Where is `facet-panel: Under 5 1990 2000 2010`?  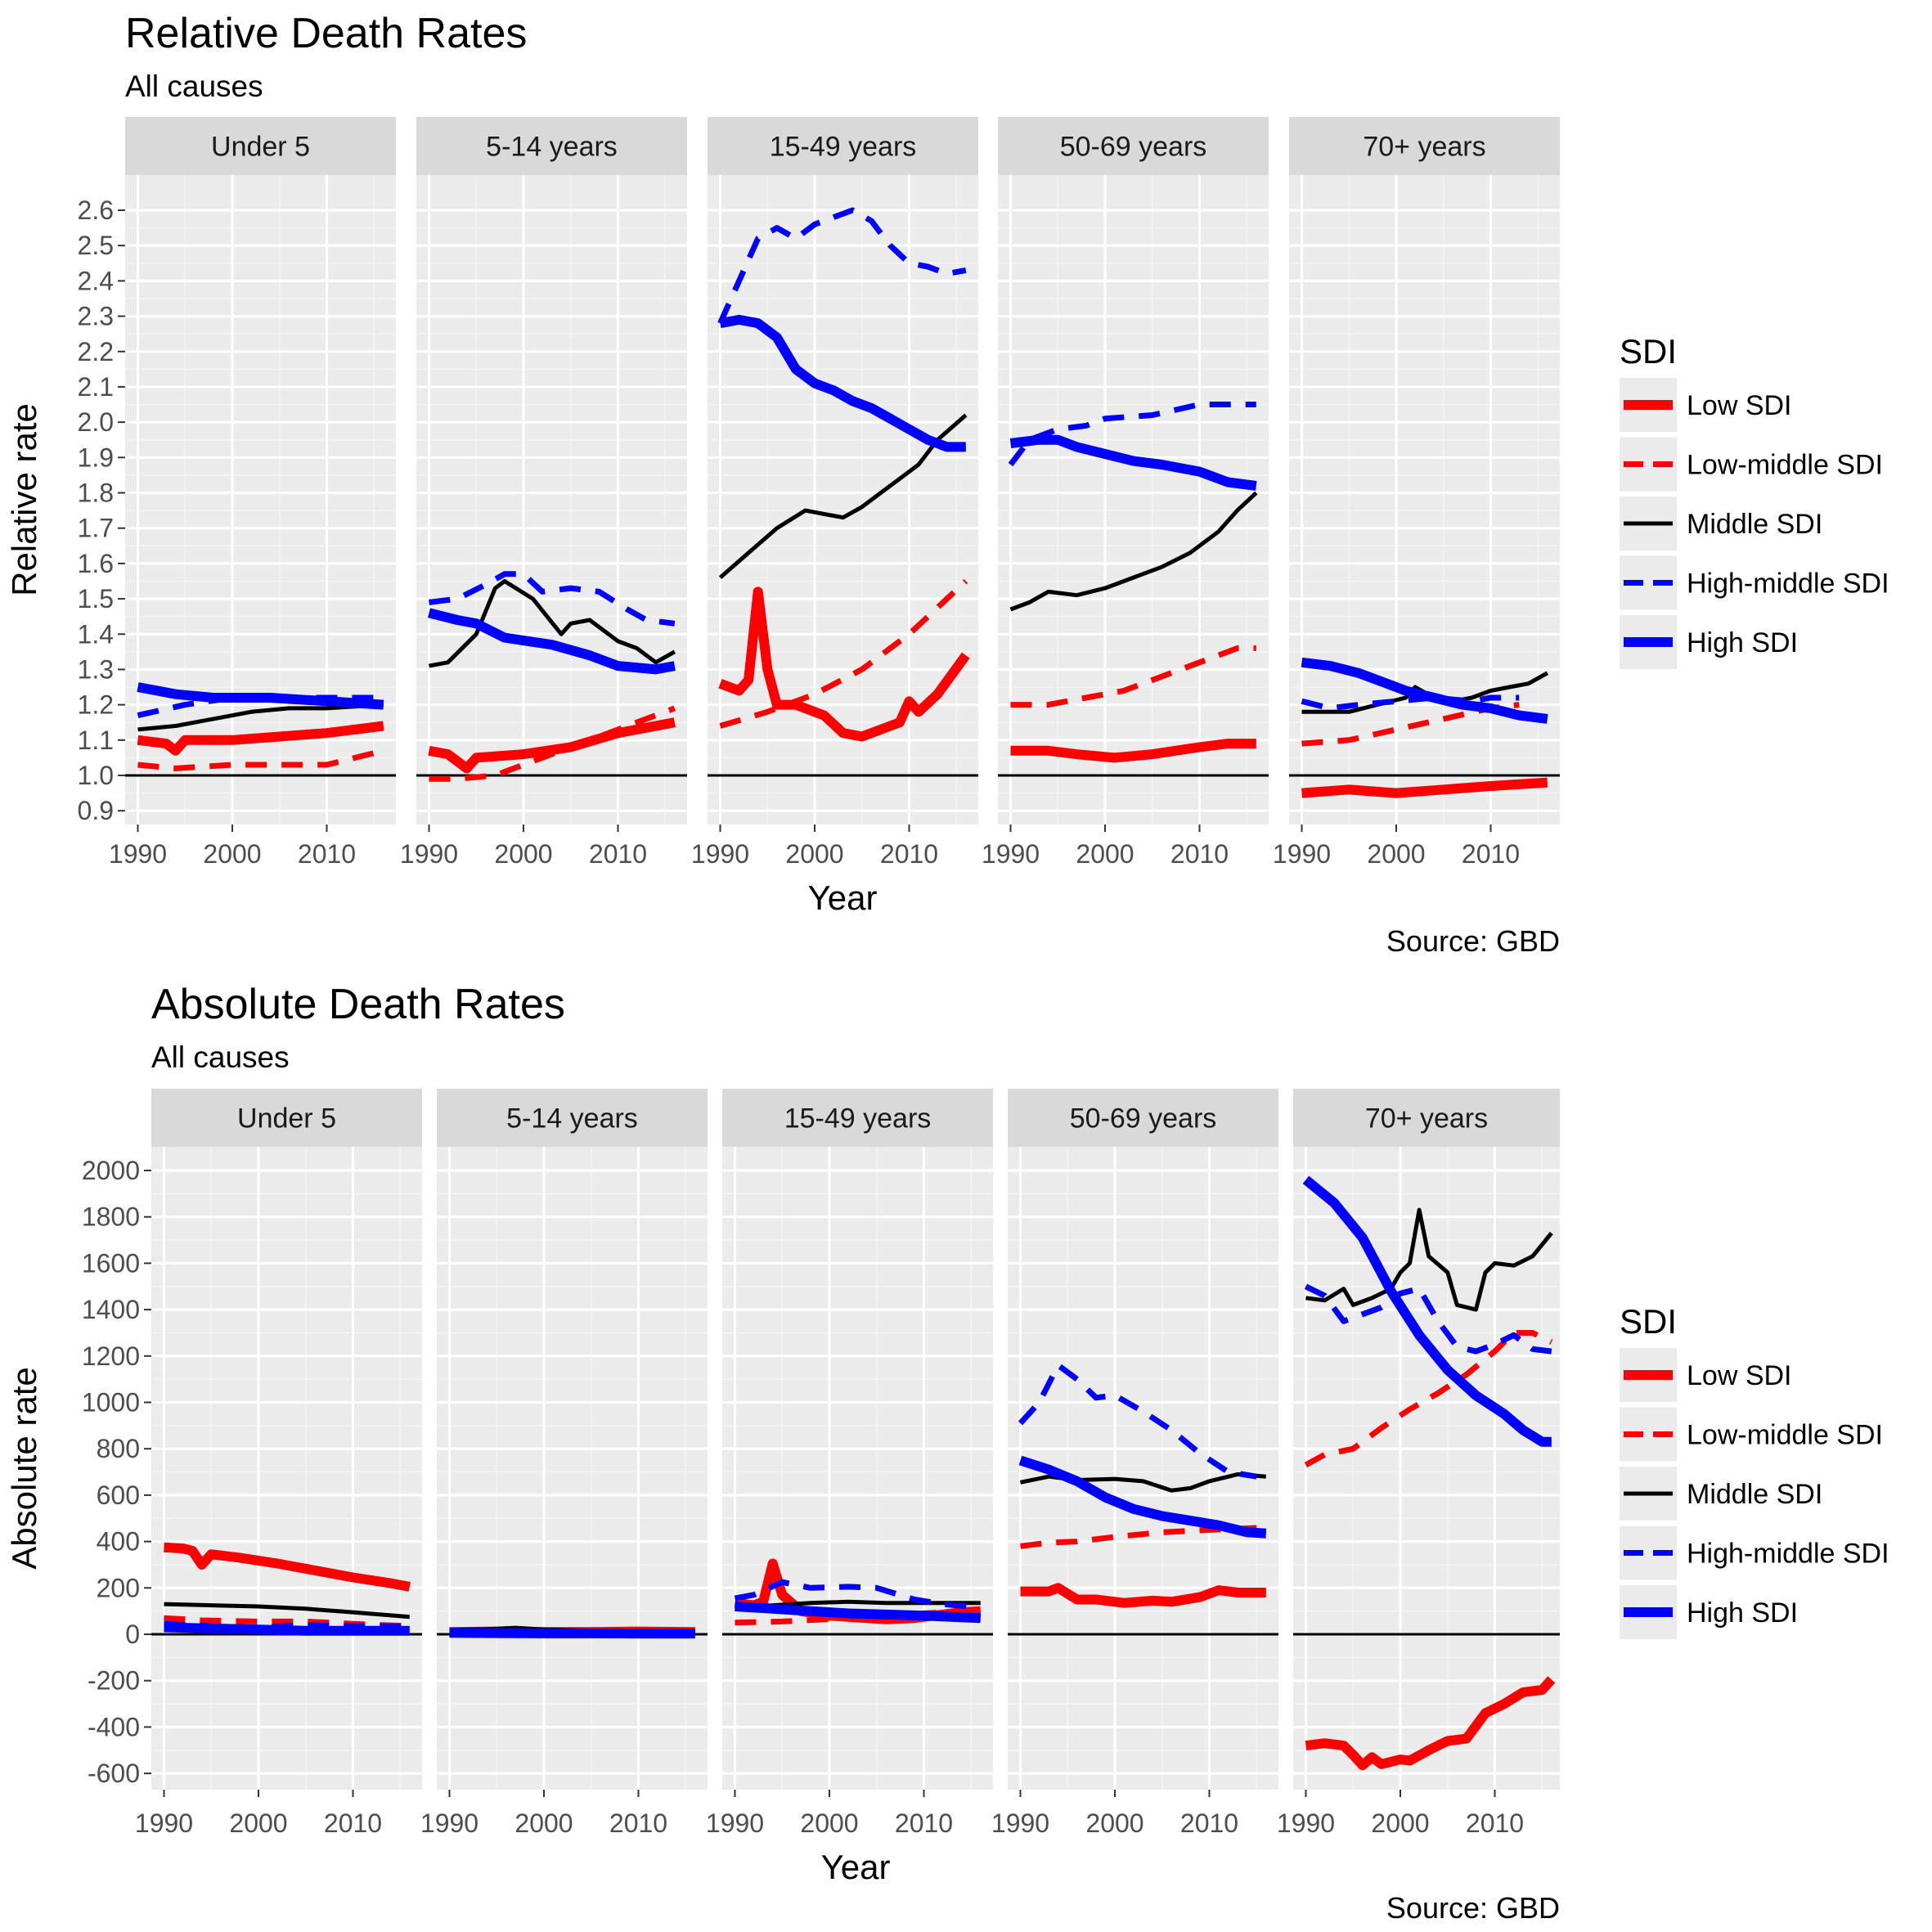 facet-panel: Under 5 1990 2000 2010 is located at coordinates (279, 1464).